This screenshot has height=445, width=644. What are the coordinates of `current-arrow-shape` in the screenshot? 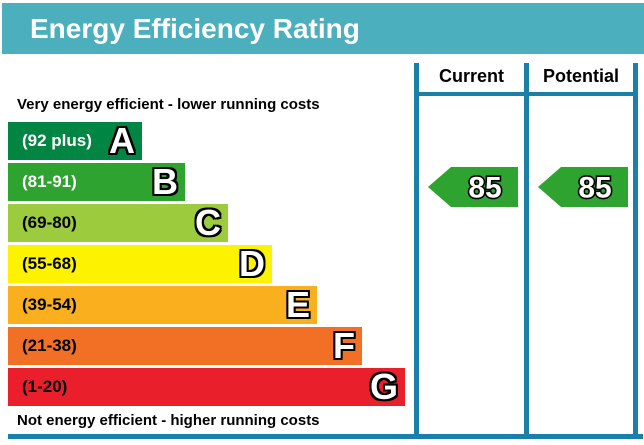 It's located at (473, 187).